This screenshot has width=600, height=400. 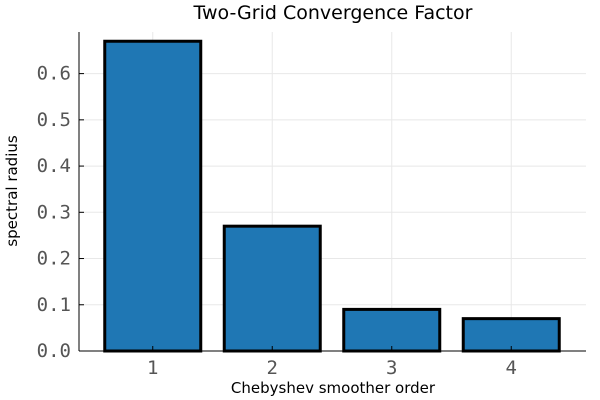 I want to click on y-tick-label: 0.3, so click(x=54, y=212).